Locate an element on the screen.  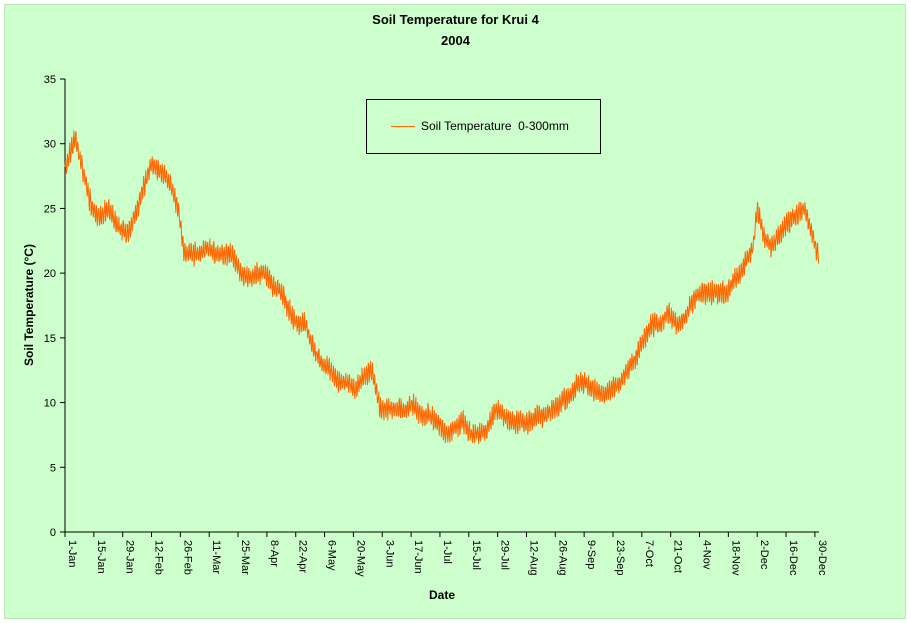
x-tick-label: 12-Feb is located at coordinates (159, 557).